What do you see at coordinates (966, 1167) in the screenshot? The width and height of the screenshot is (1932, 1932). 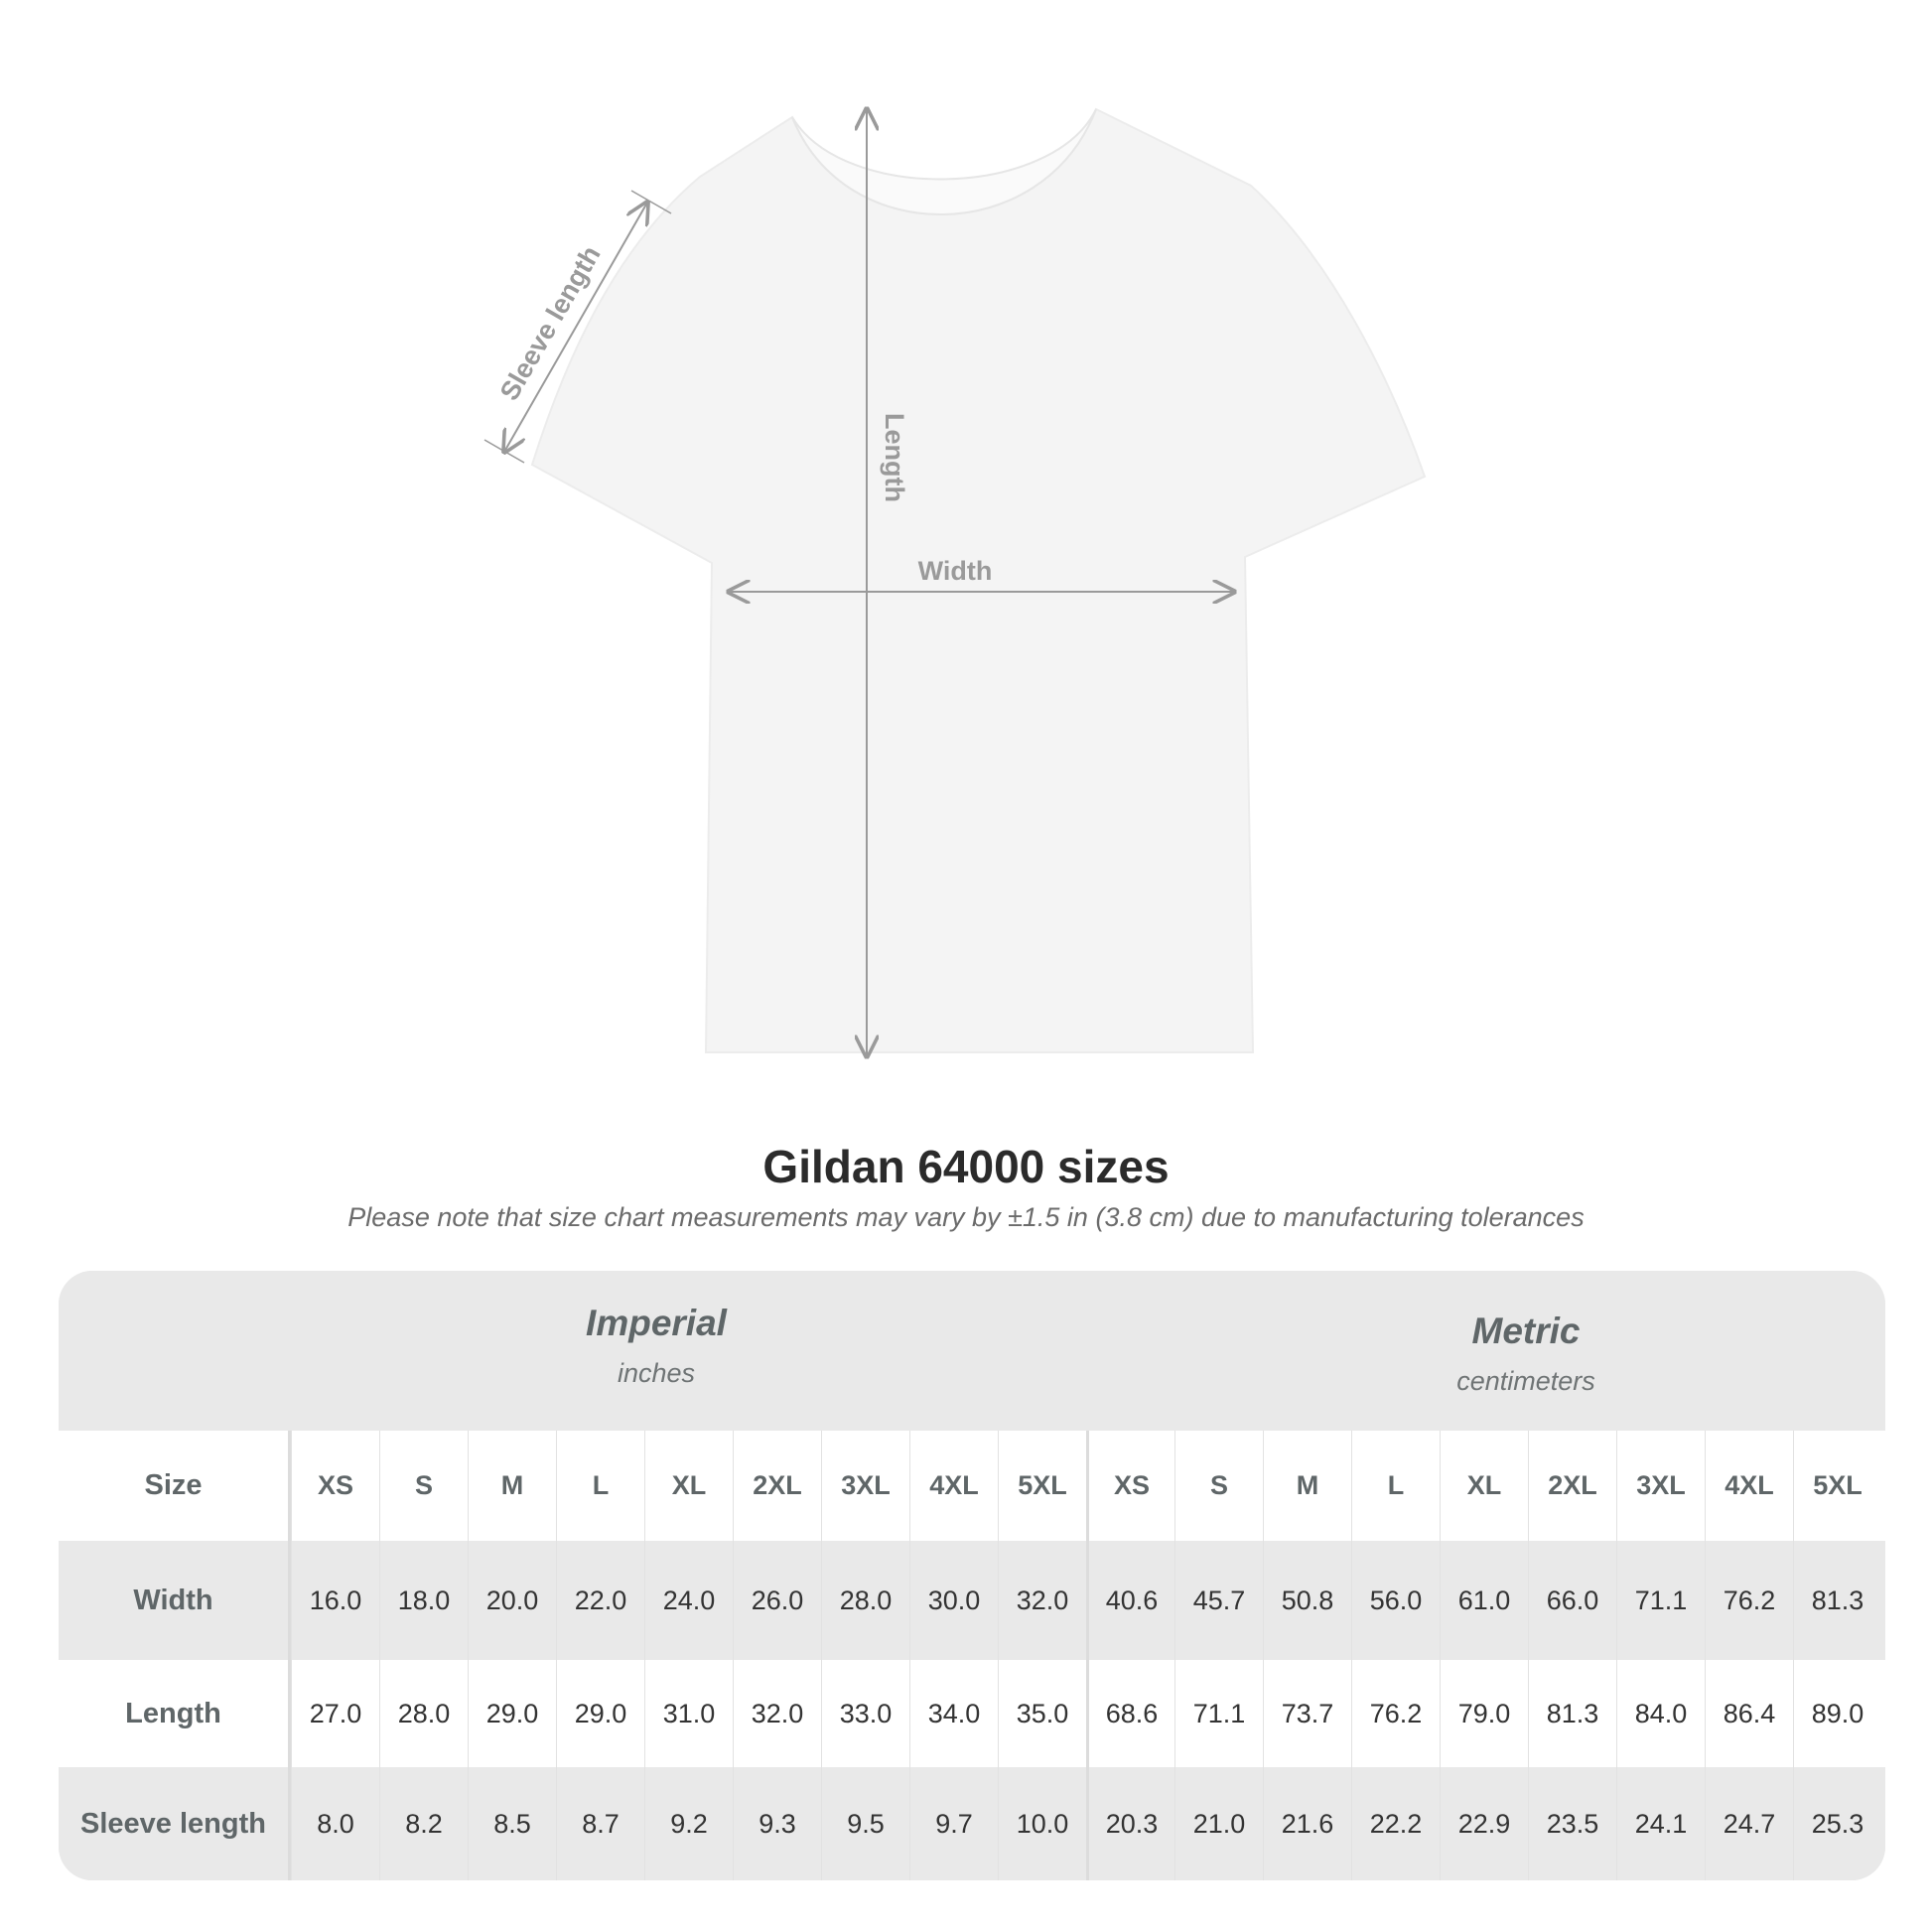 I see `page-title: Gildan 64000 sizes` at bounding box center [966, 1167].